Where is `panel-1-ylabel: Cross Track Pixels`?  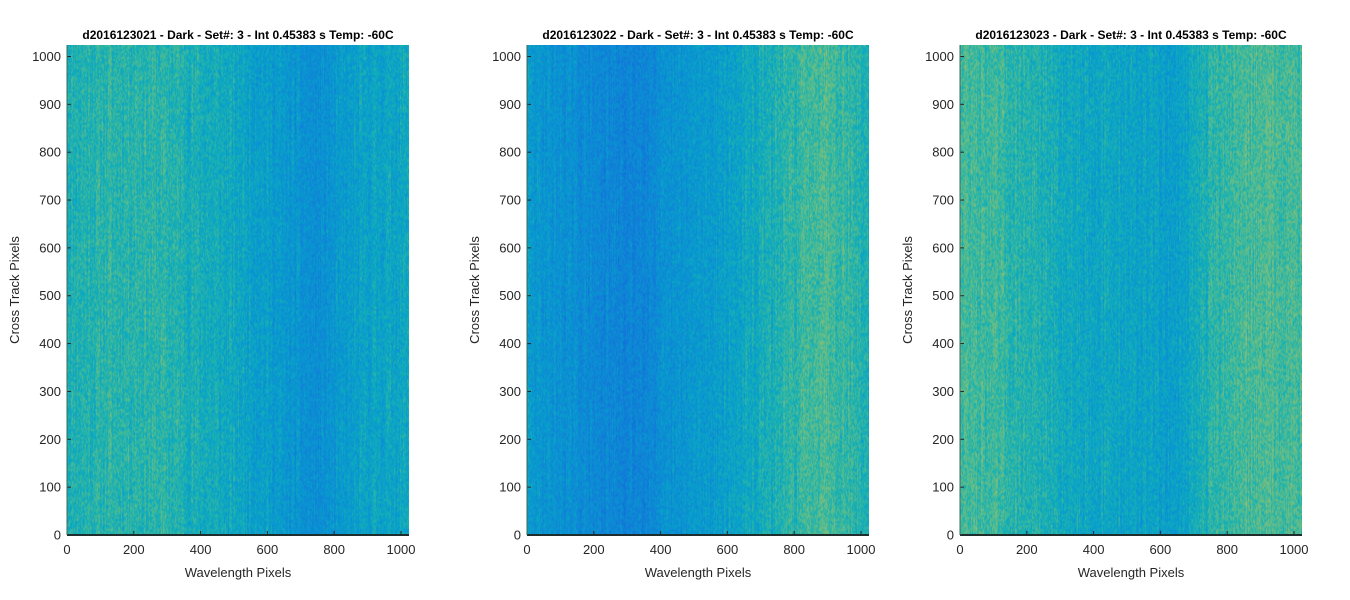
panel-1-ylabel: Cross Track Pixels is located at coordinates (14, 290).